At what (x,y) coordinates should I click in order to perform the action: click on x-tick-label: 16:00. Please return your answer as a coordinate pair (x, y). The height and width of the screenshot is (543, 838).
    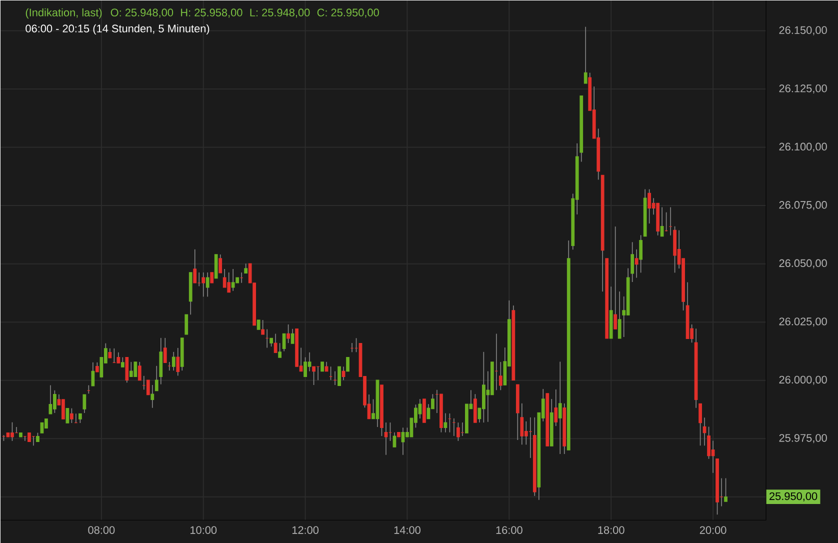
    Looking at the image, I should click on (509, 530).